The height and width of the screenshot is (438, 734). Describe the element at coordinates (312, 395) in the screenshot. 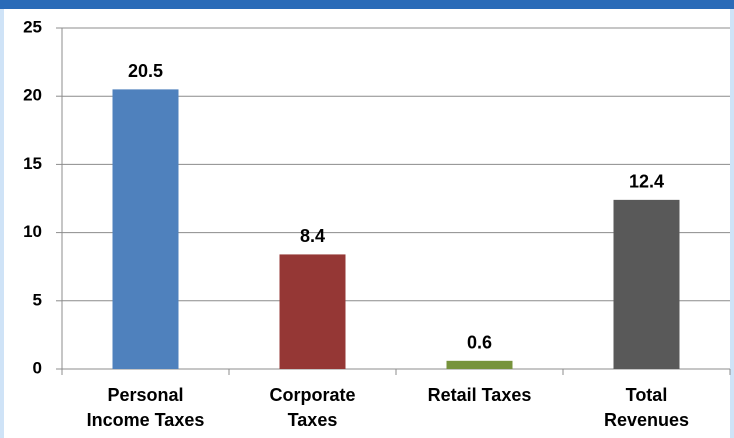

I see `x-tick-label: Corporate` at that location.